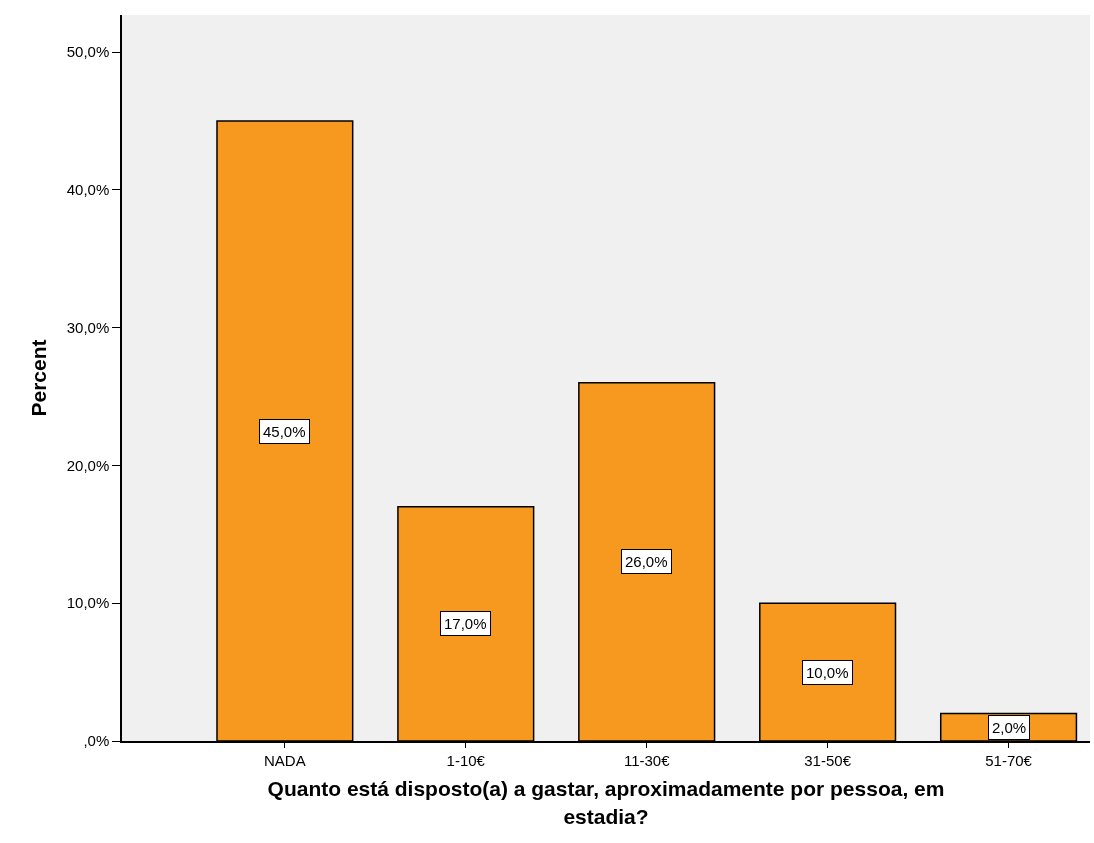  Describe the element at coordinates (88, 465) in the screenshot. I see `y-tick-label: 20,0%` at that location.